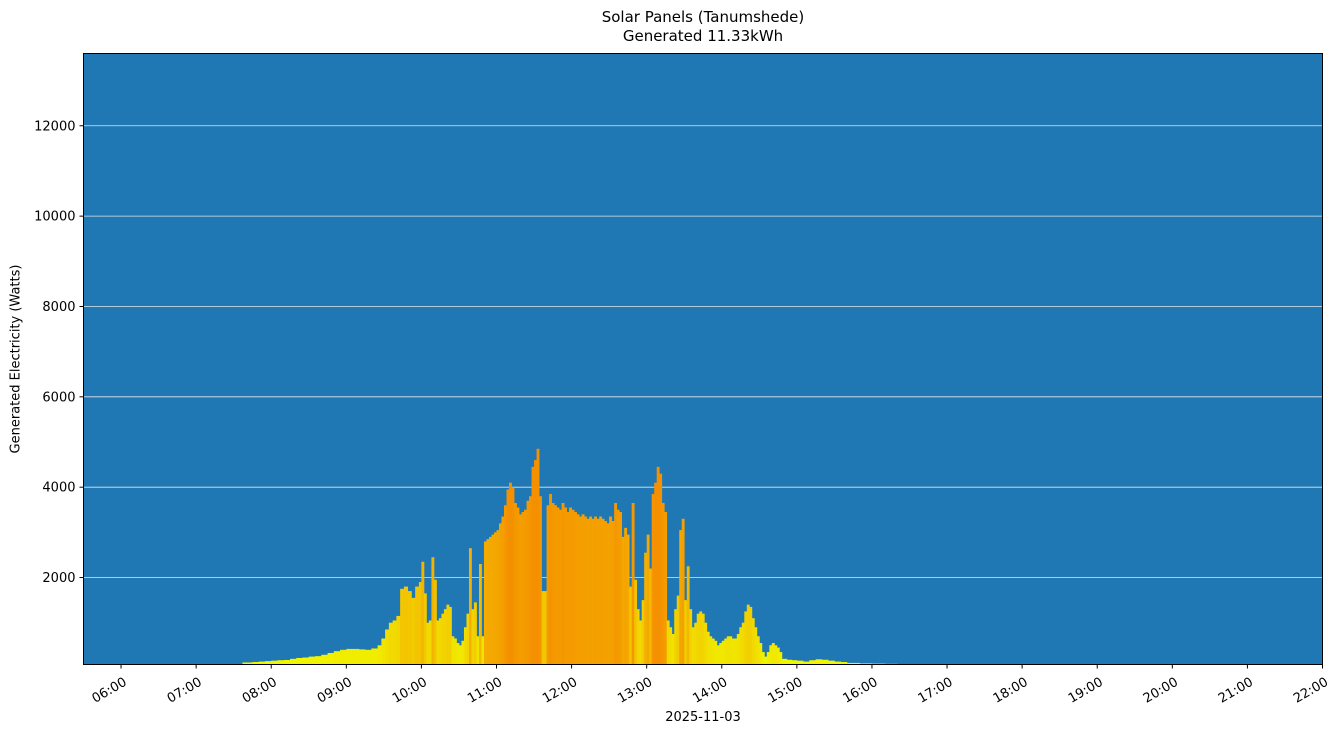  I want to click on x-tick-label: 21:00, so click(1236, 691).